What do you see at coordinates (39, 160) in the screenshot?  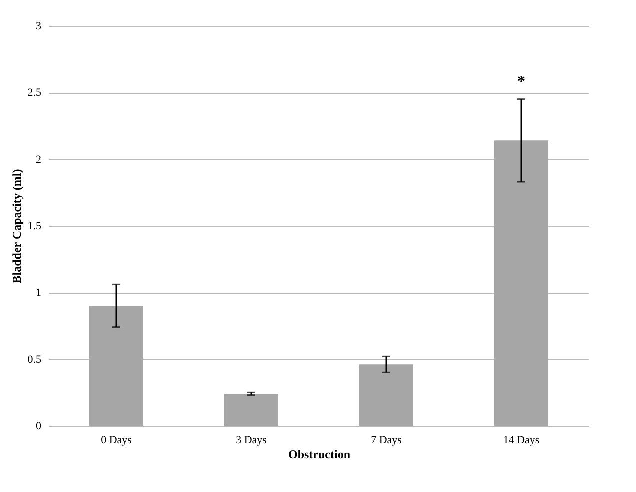 I see `y-tick-label: 2` at bounding box center [39, 160].